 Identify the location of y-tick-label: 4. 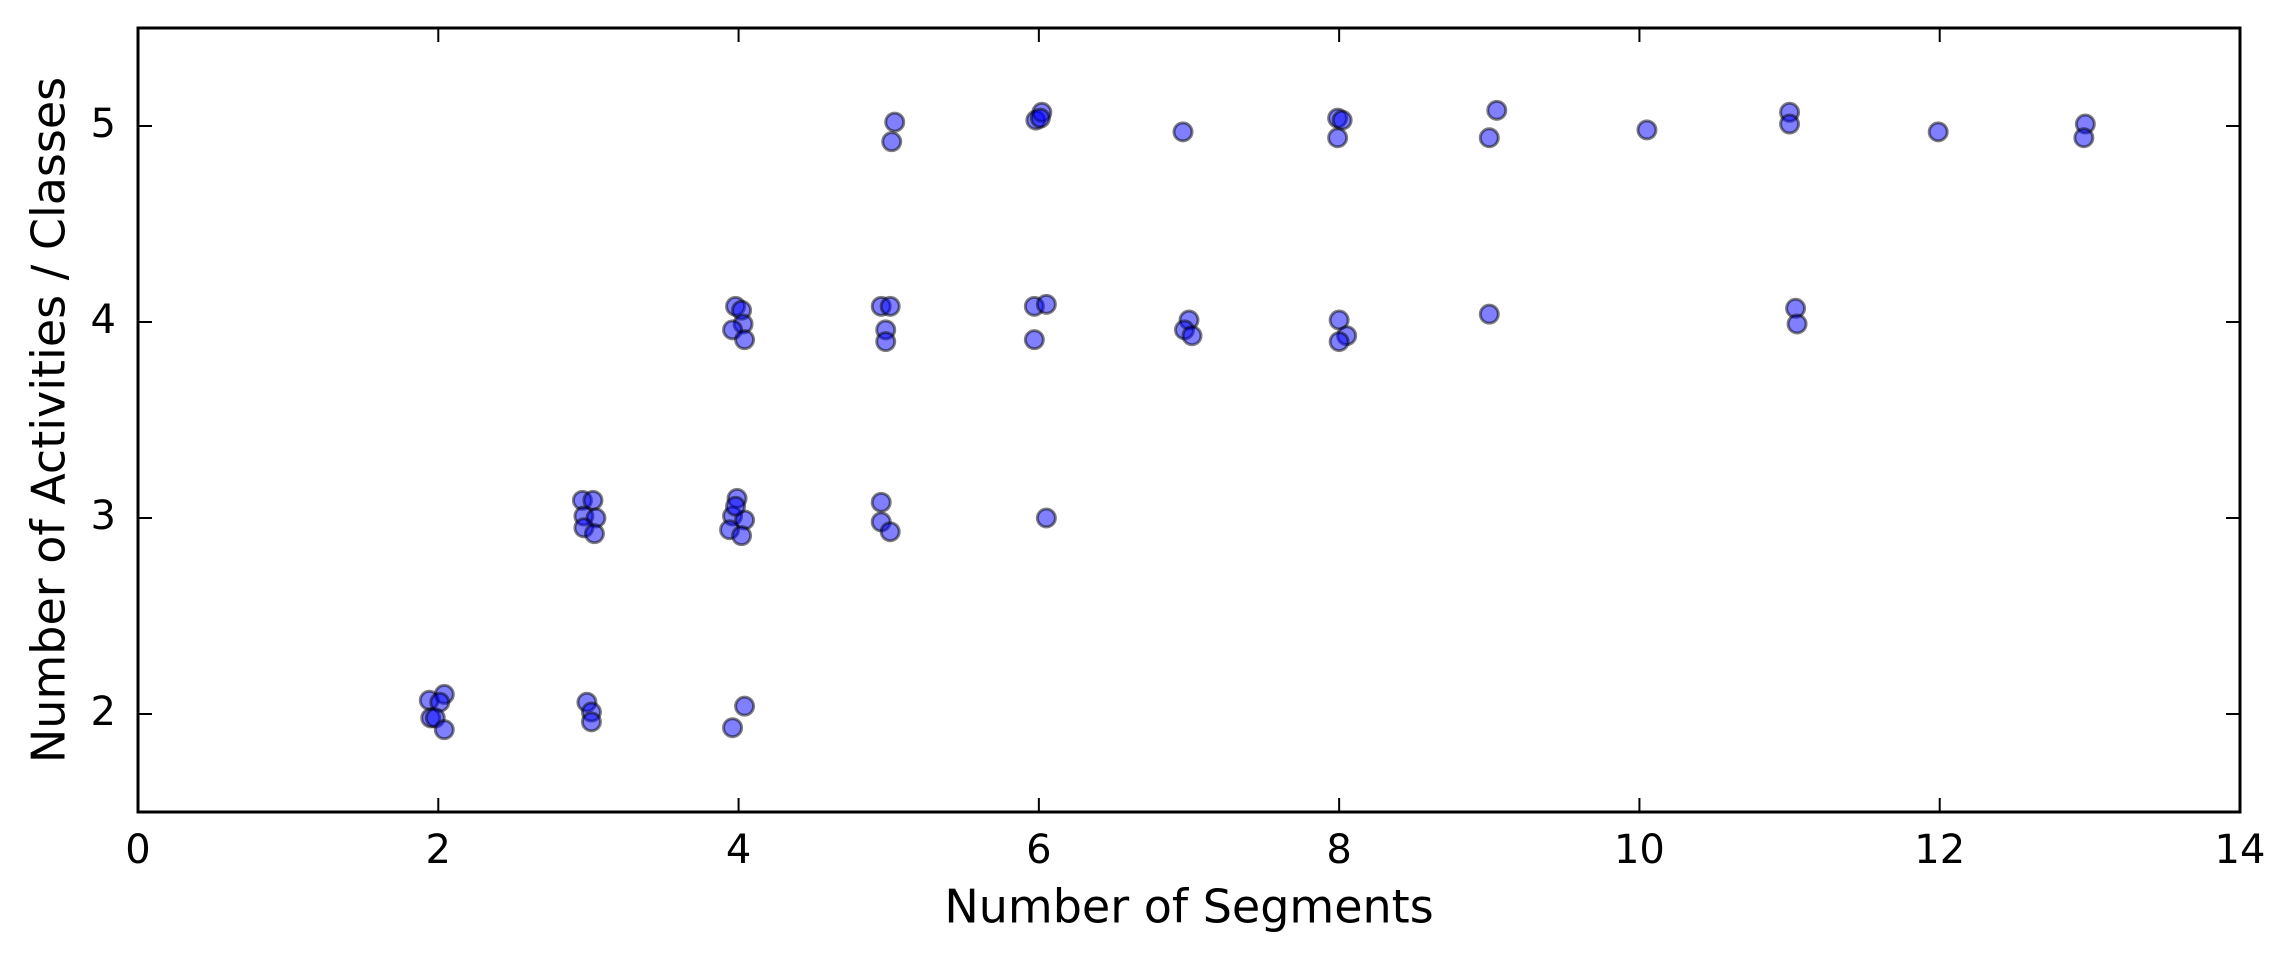
(103, 320).